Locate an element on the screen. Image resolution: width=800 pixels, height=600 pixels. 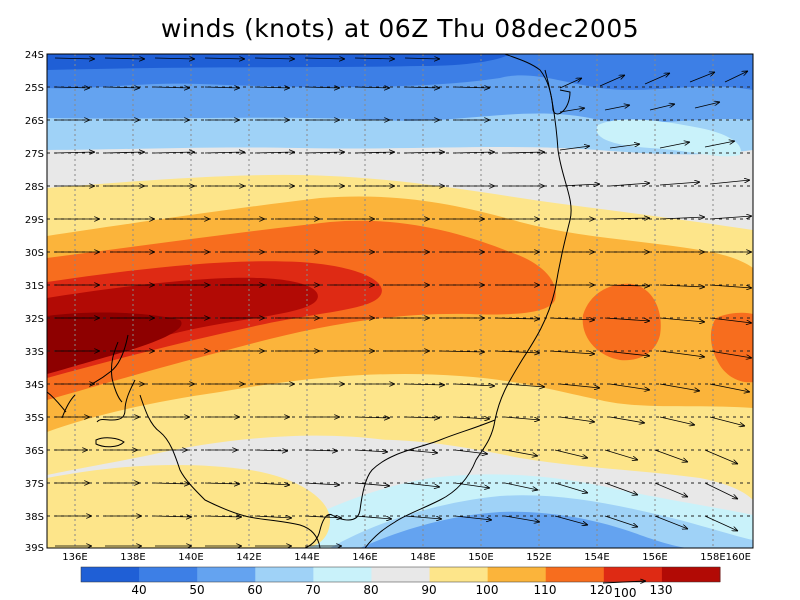
lat-label: 30S is located at coordinates (34, 253).